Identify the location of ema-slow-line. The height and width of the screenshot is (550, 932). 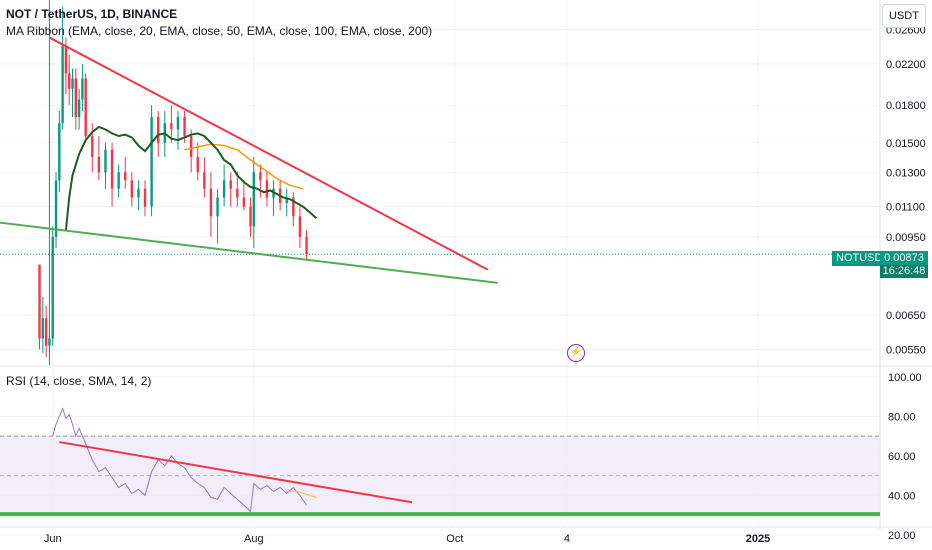
(244, 166).